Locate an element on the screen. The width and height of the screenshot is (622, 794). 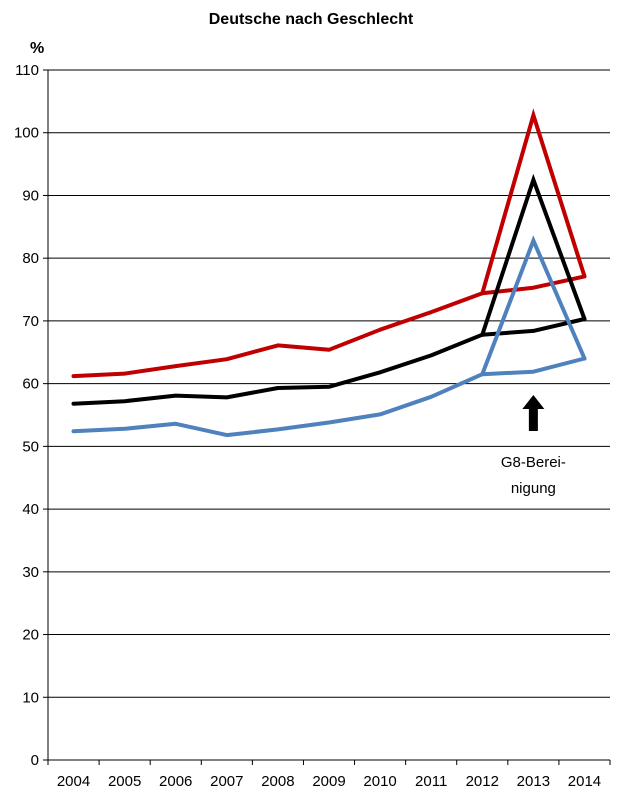
y-tick-label: 50 is located at coordinates (30, 446).